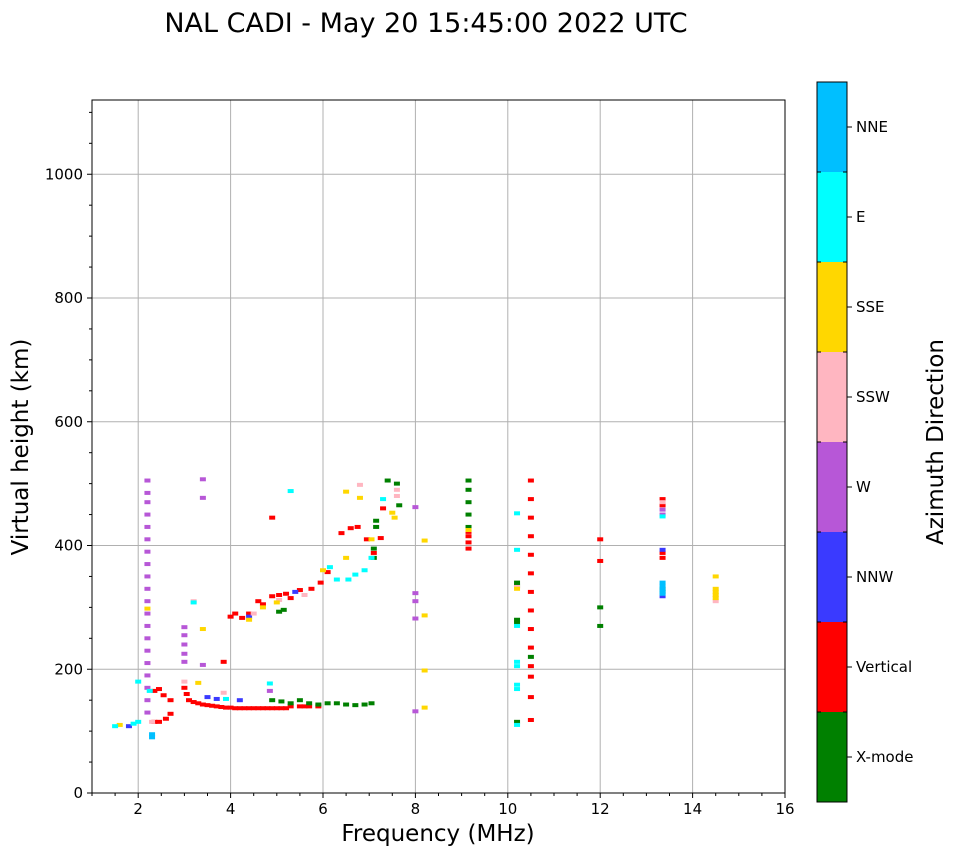  Describe the element at coordinates (873, 397) in the screenshot. I see `colorbar-category-label: SSW` at that location.